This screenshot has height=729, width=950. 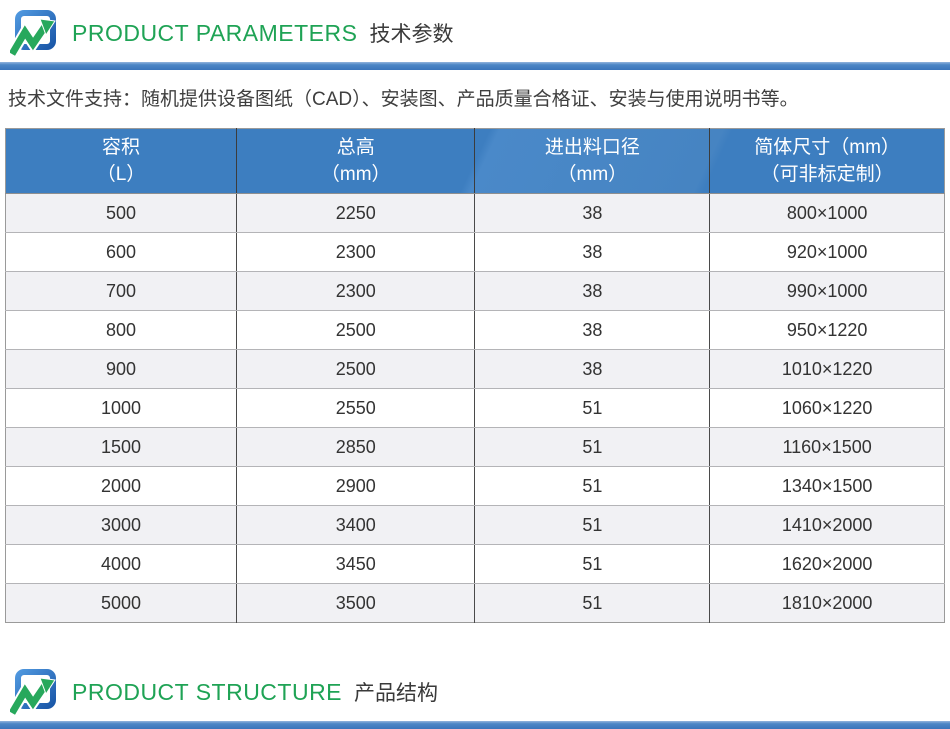 What do you see at coordinates (356, 525) in the screenshot?
I see `table-cell: 3400` at bounding box center [356, 525].